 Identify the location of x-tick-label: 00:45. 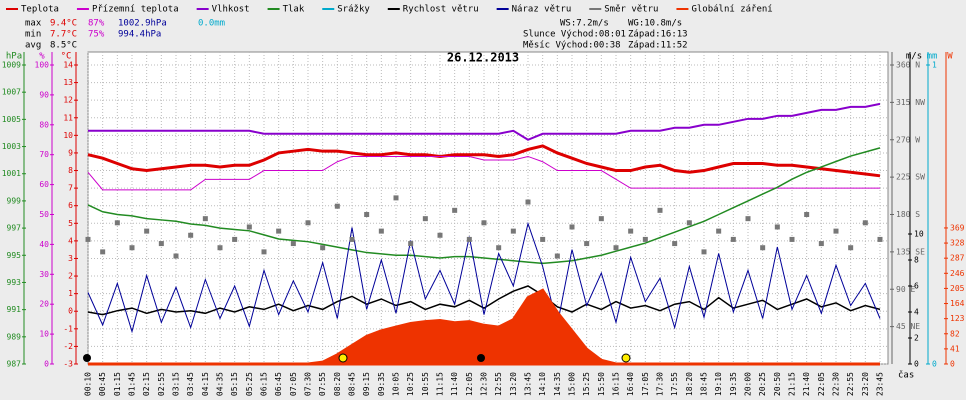
(102, 384).